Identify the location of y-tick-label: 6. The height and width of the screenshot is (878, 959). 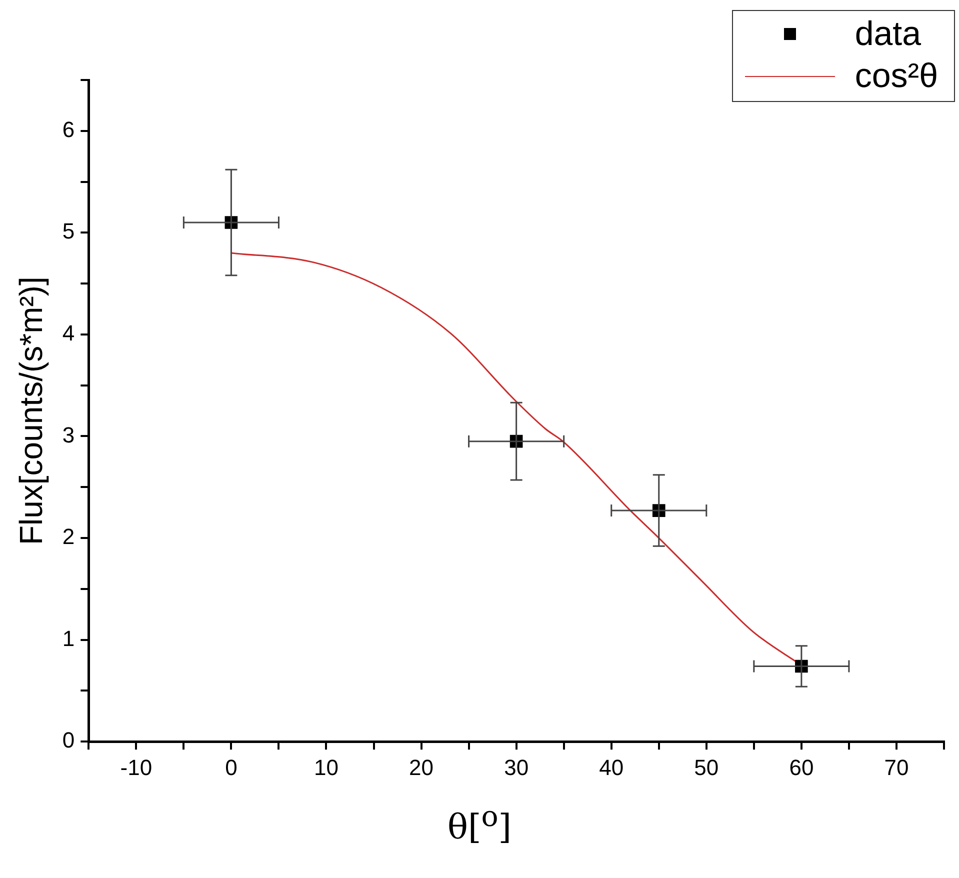
(68, 129).